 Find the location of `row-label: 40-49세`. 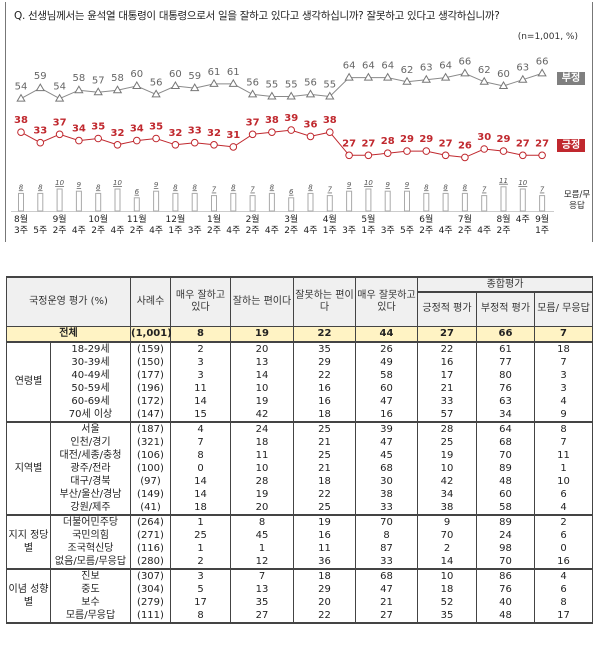

row-label: 40-49세 is located at coordinates (90, 375).